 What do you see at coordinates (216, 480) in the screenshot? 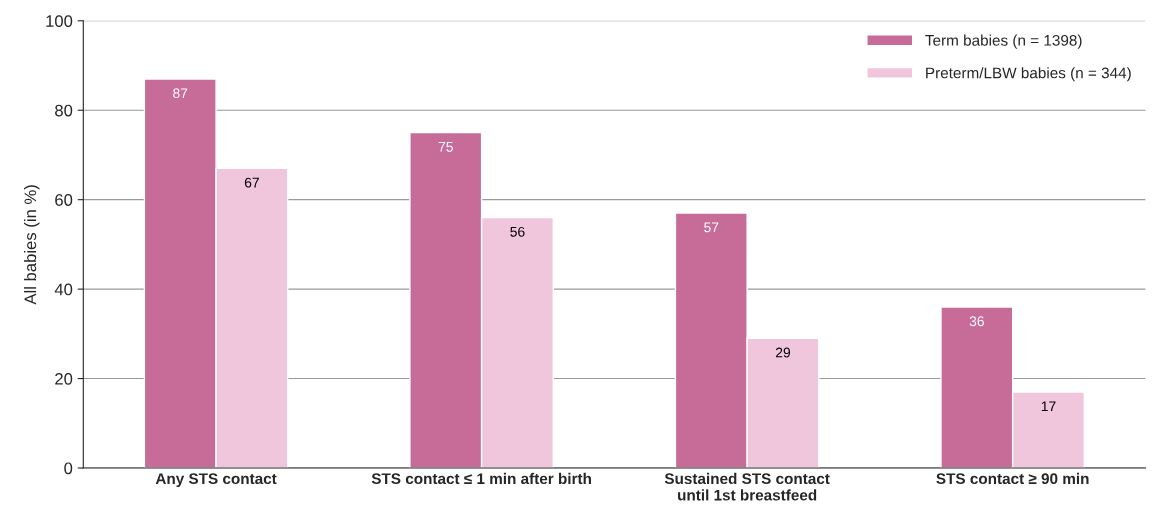
I see `x-tick-label: Any STS contact` at bounding box center [216, 480].